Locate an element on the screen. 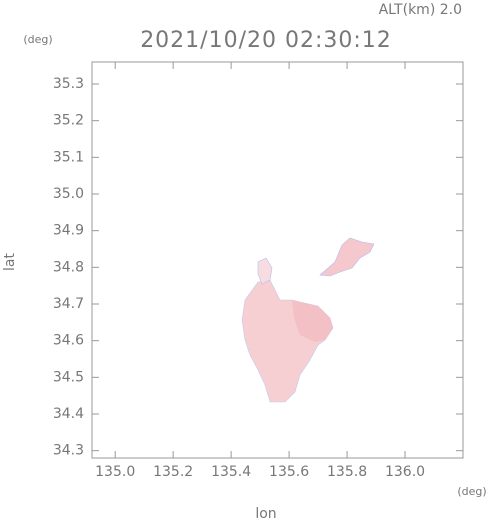  x-tick-label: 135.4 is located at coordinates (231, 472).